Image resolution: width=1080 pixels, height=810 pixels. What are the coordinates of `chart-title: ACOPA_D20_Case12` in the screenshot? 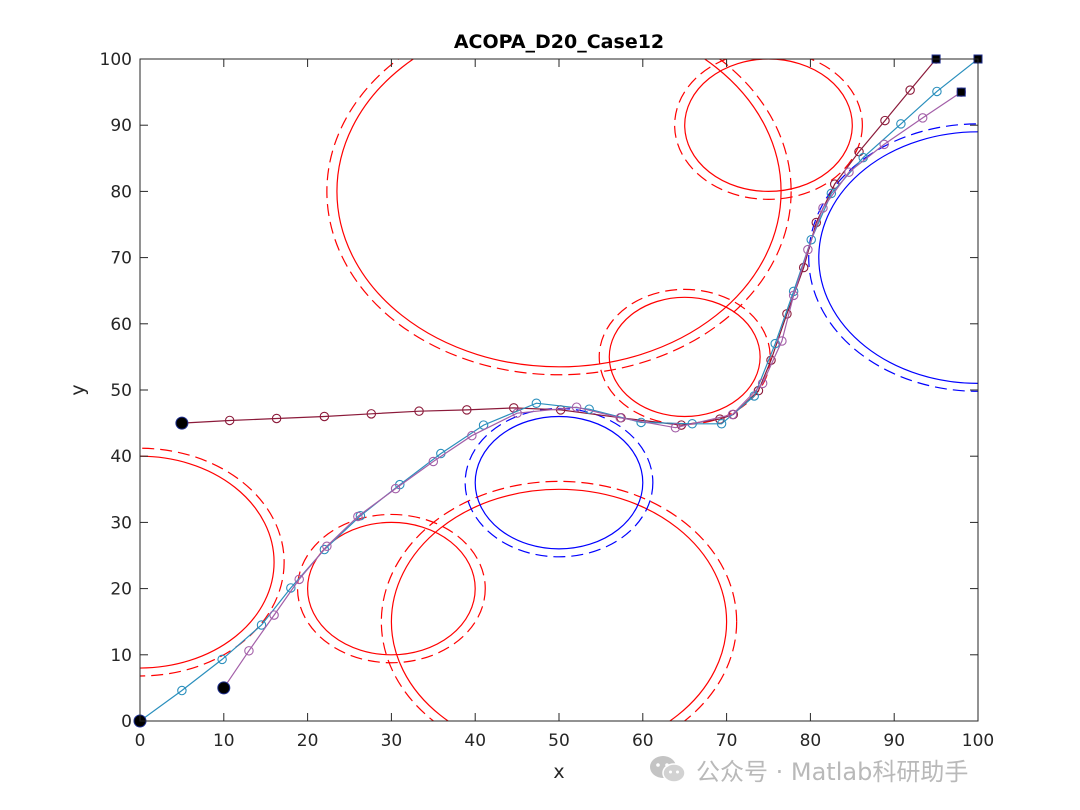 It's located at (559, 42).